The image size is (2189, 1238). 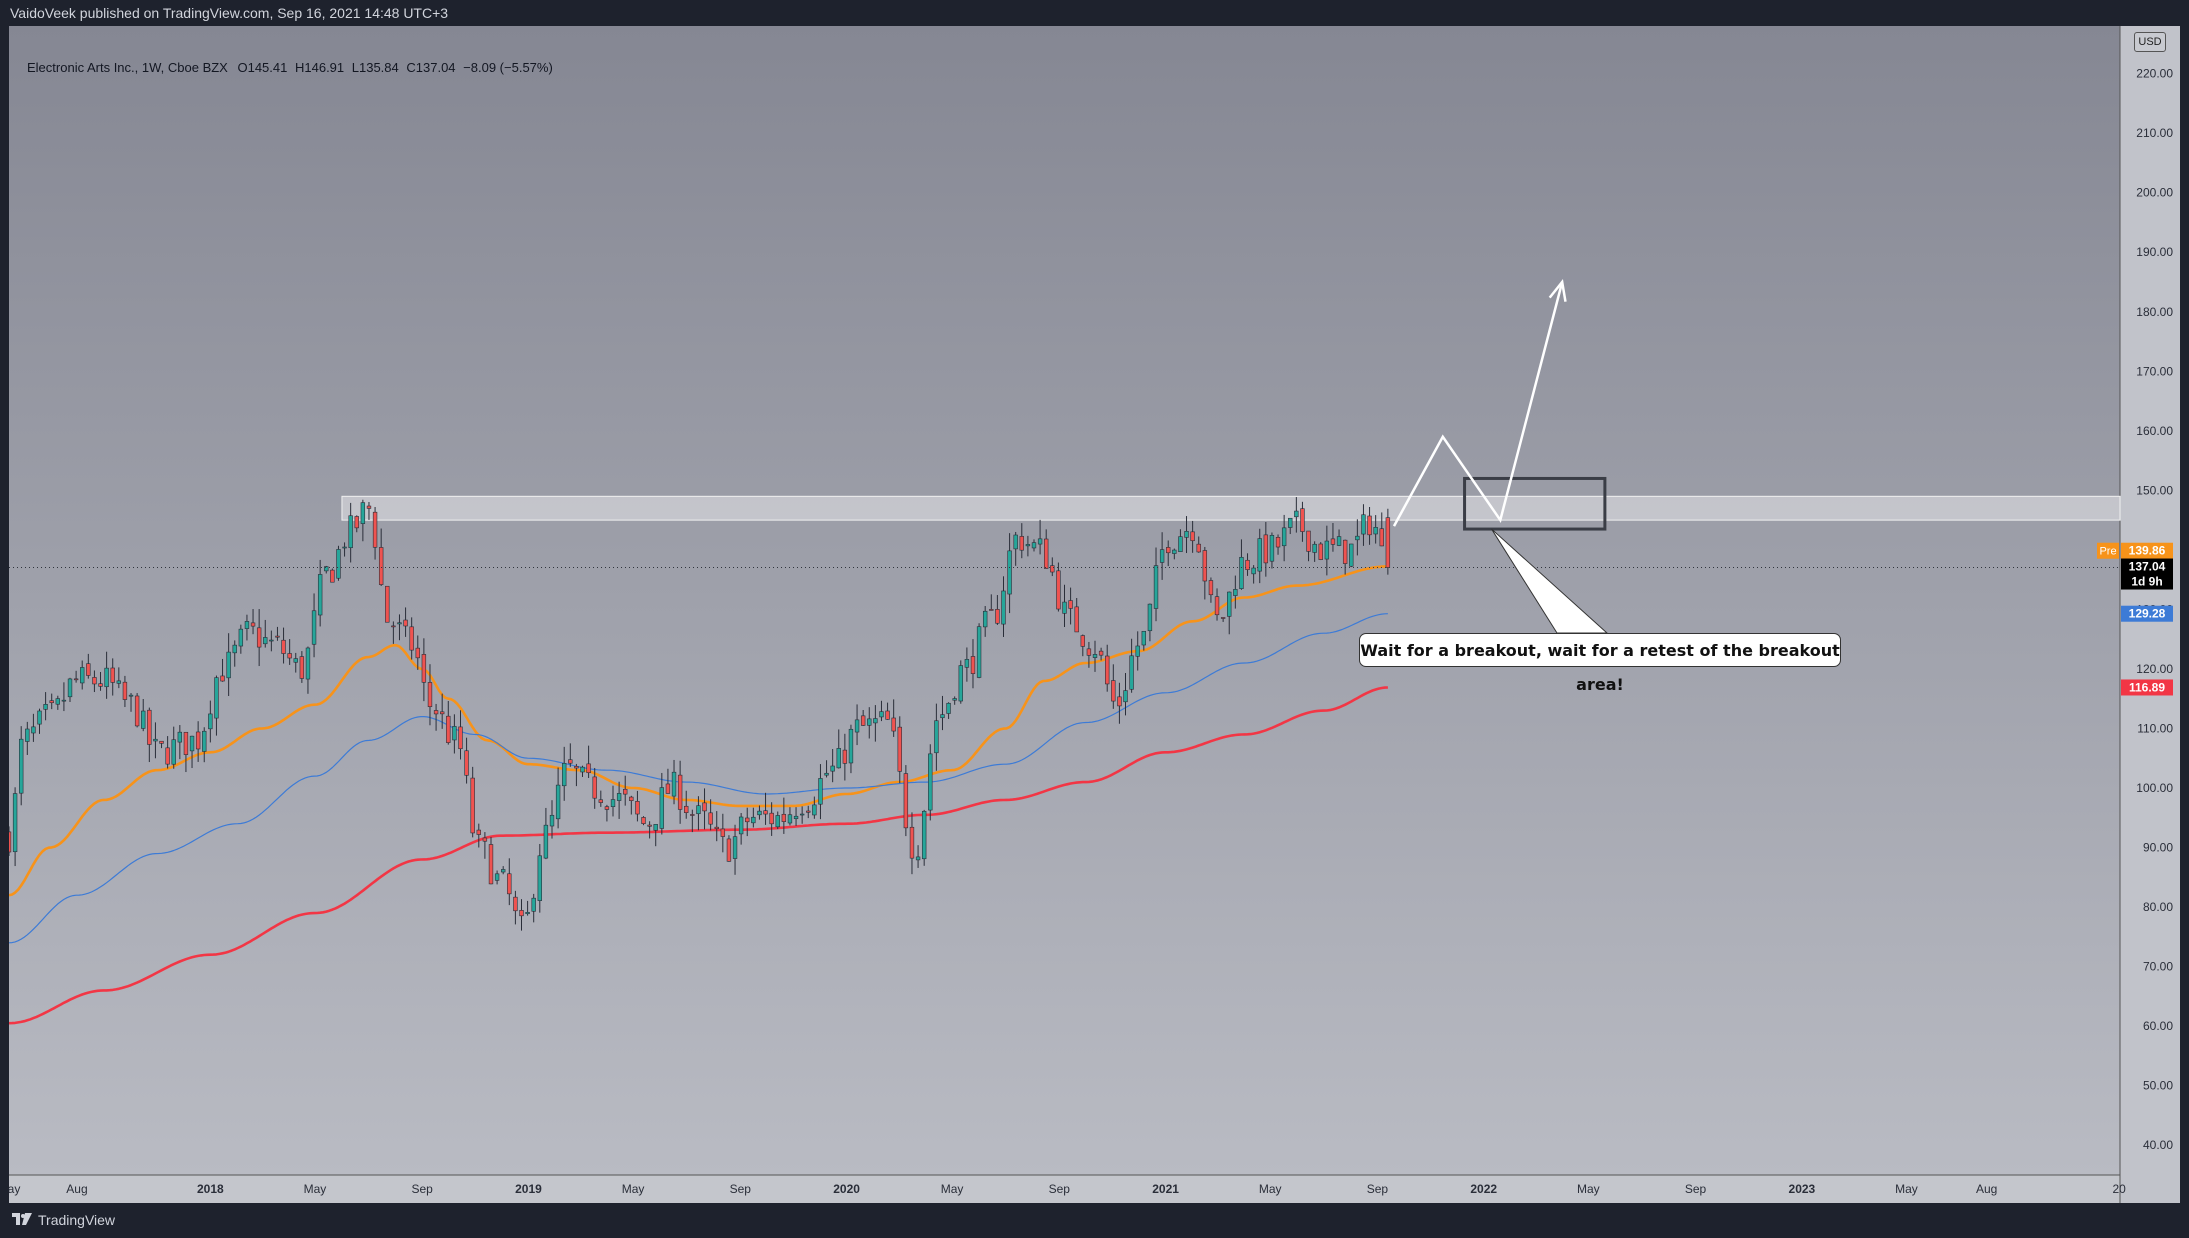 What do you see at coordinates (1231, 508) in the screenshot?
I see `resistance-zone` at bounding box center [1231, 508].